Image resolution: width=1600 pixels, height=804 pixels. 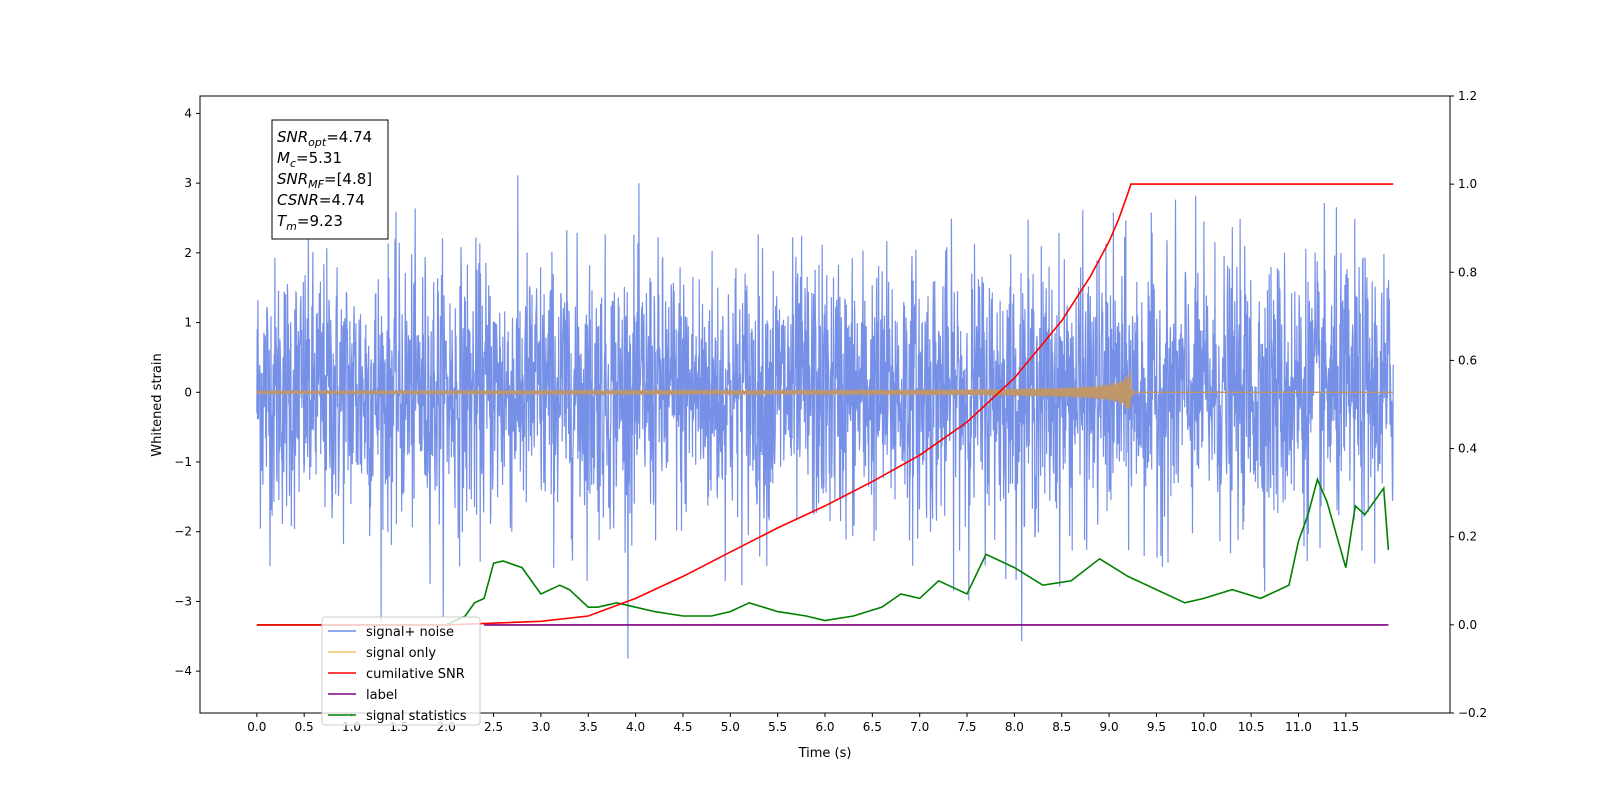 What do you see at coordinates (1298, 727) in the screenshot?
I see `x-tick-label: 11.0` at bounding box center [1298, 727].